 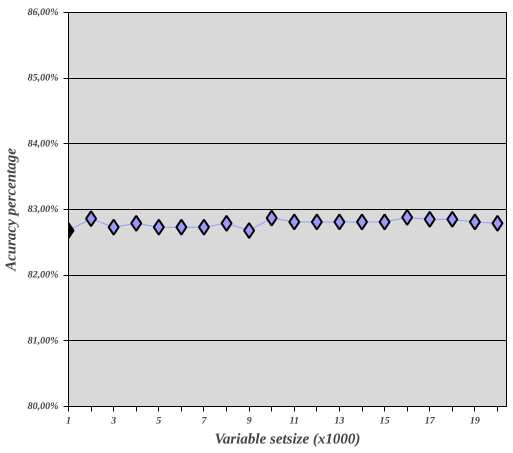 What do you see at coordinates (43, 12) in the screenshot?
I see `y-tick-label: 86,00%` at bounding box center [43, 12].